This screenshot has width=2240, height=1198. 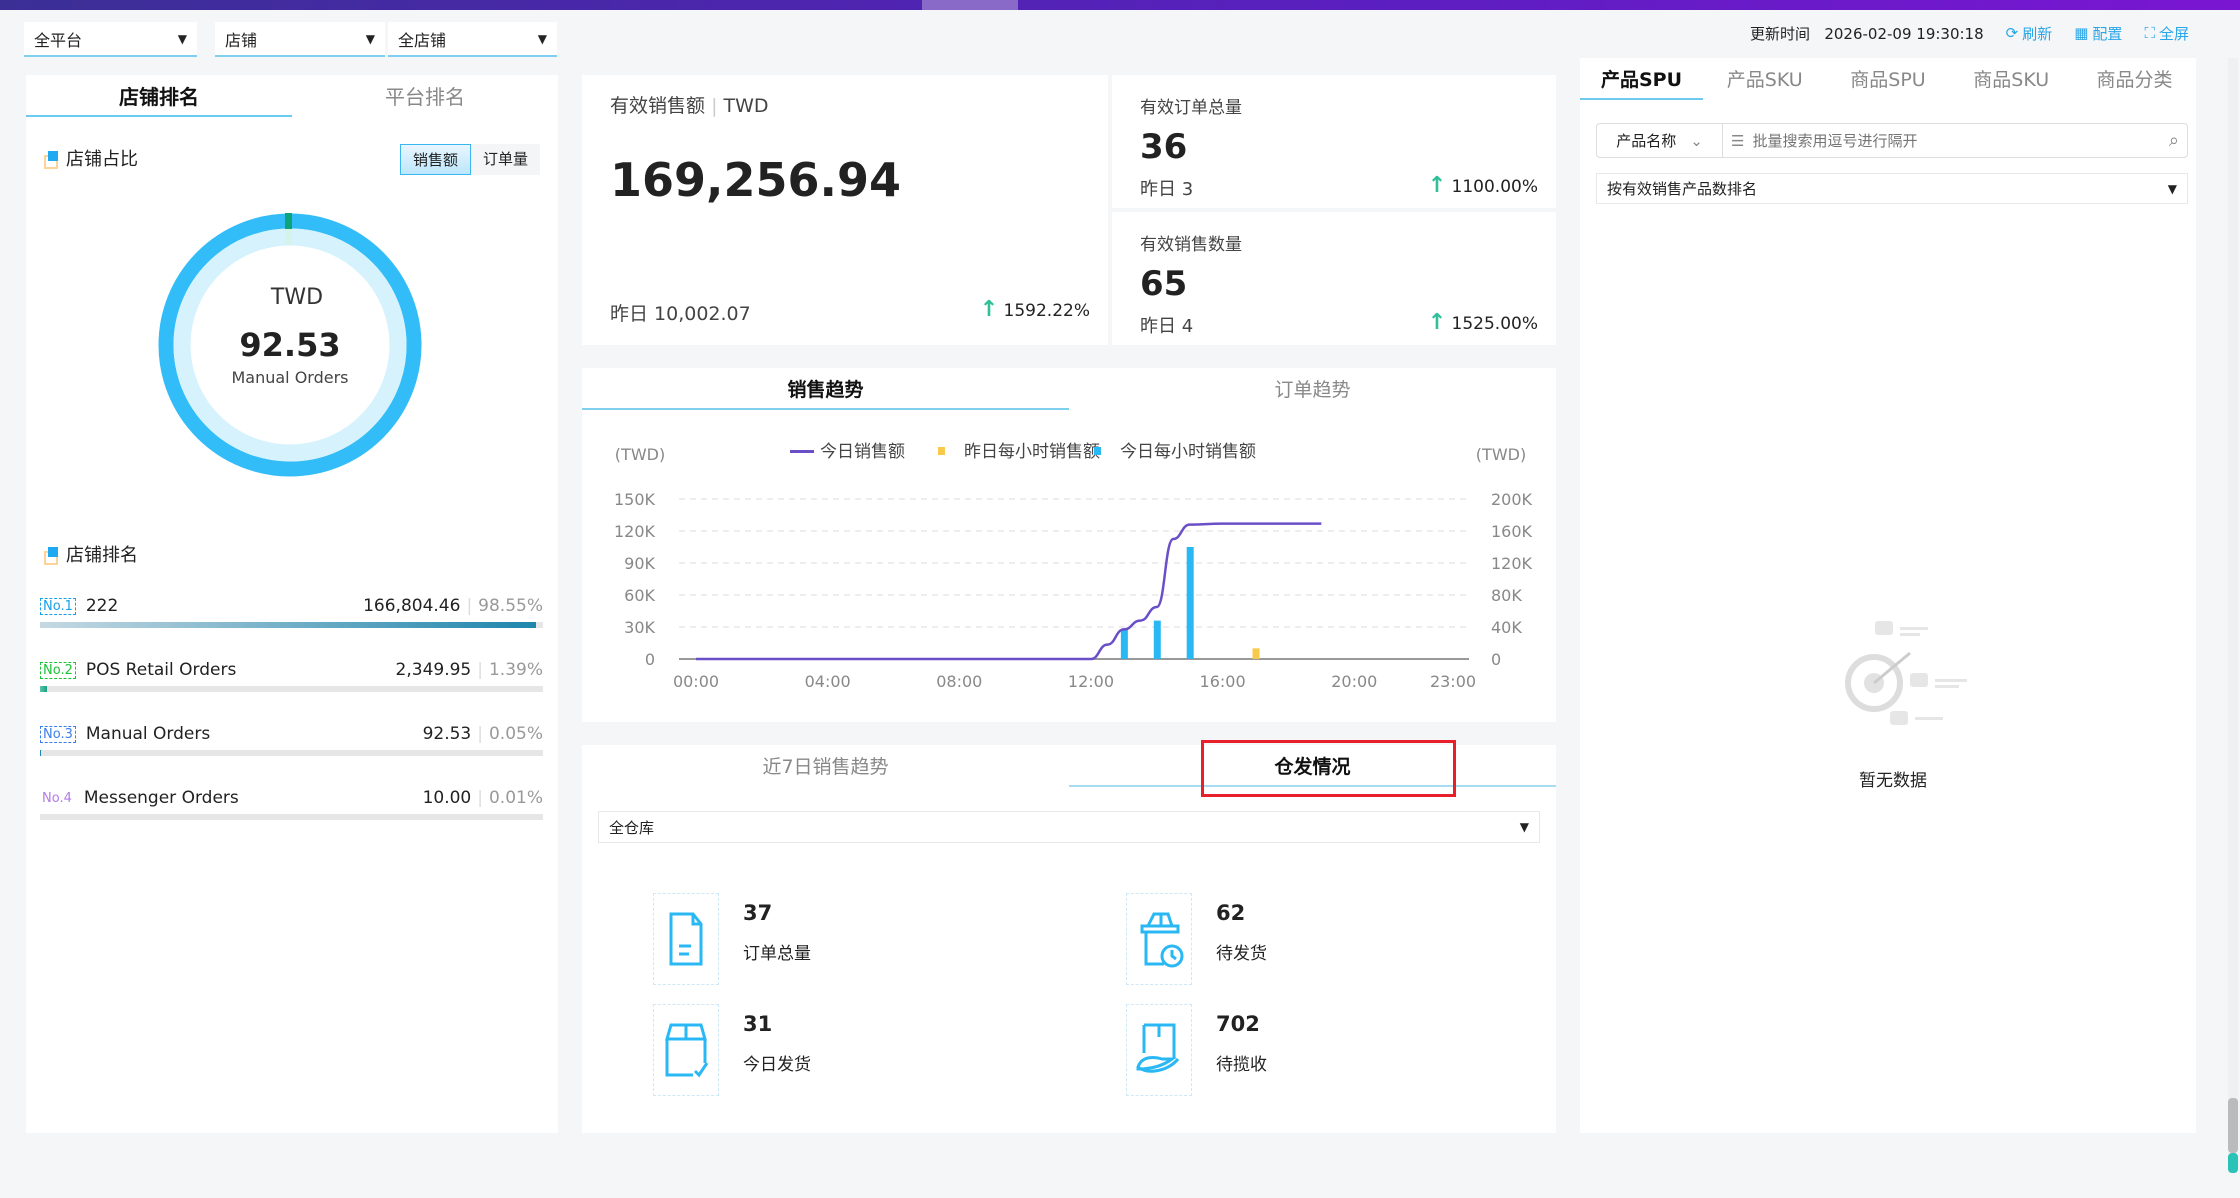 What do you see at coordinates (1512, 499) in the screenshot?
I see `right-tick: 200K` at bounding box center [1512, 499].